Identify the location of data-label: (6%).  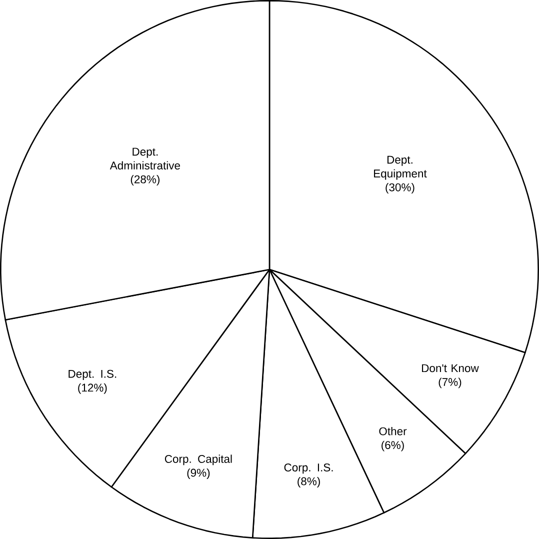
(393, 446).